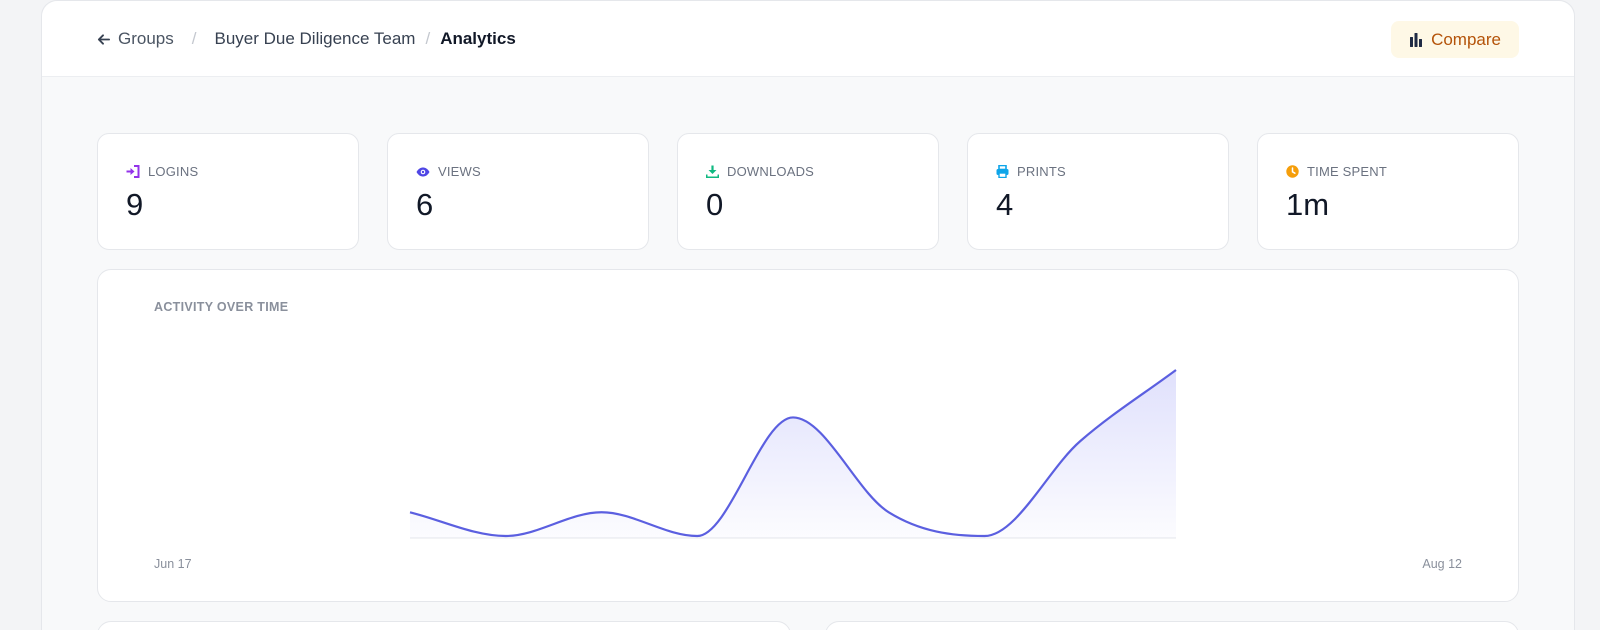 This screenshot has width=1600, height=630. Describe the element at coordinates (173, 564) in the screenshot. I see `x-axis-start-label: Jun 17` at that location.